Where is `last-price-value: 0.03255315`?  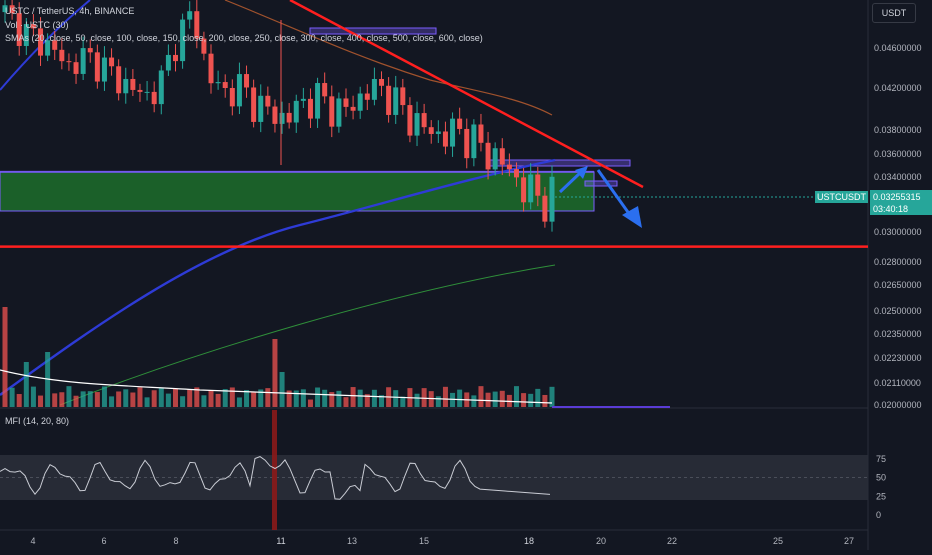
last-price-value: 0.03255315 is located at coordinates (897, 197).